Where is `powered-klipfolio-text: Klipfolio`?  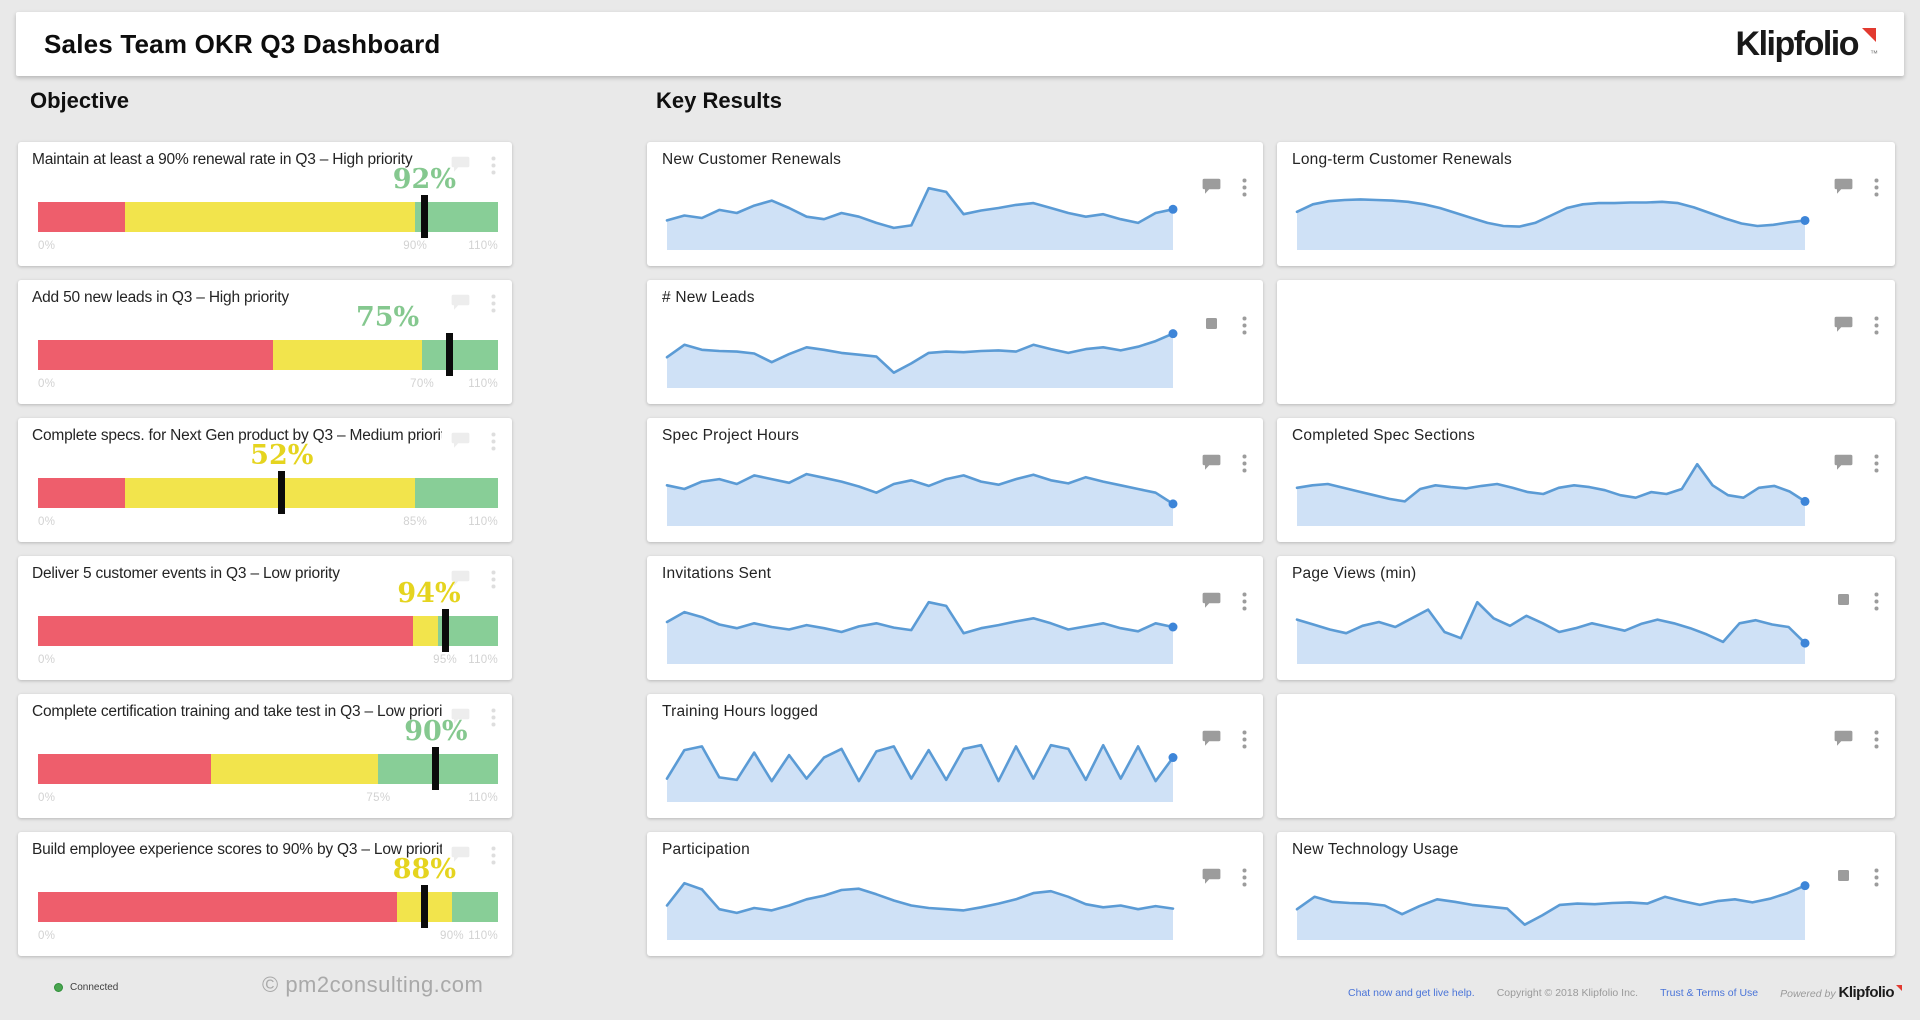 powered-klipfolio-text: Klipfolio is located at coordinates (1866, 992).